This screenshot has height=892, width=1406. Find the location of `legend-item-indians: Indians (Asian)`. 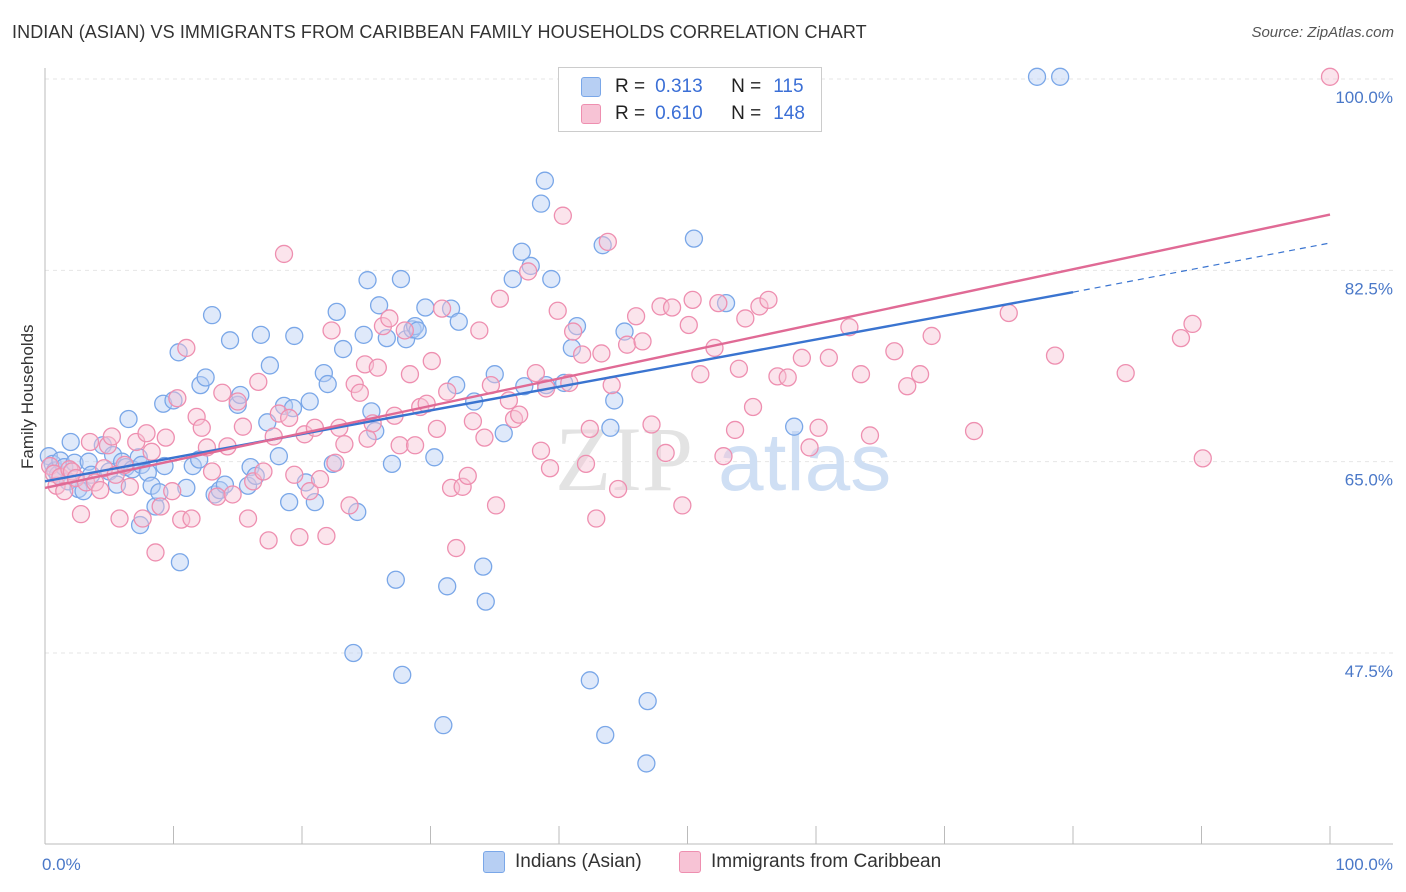

legend-item-indians: Indians (Asian) is located at coordinates (562, 862).